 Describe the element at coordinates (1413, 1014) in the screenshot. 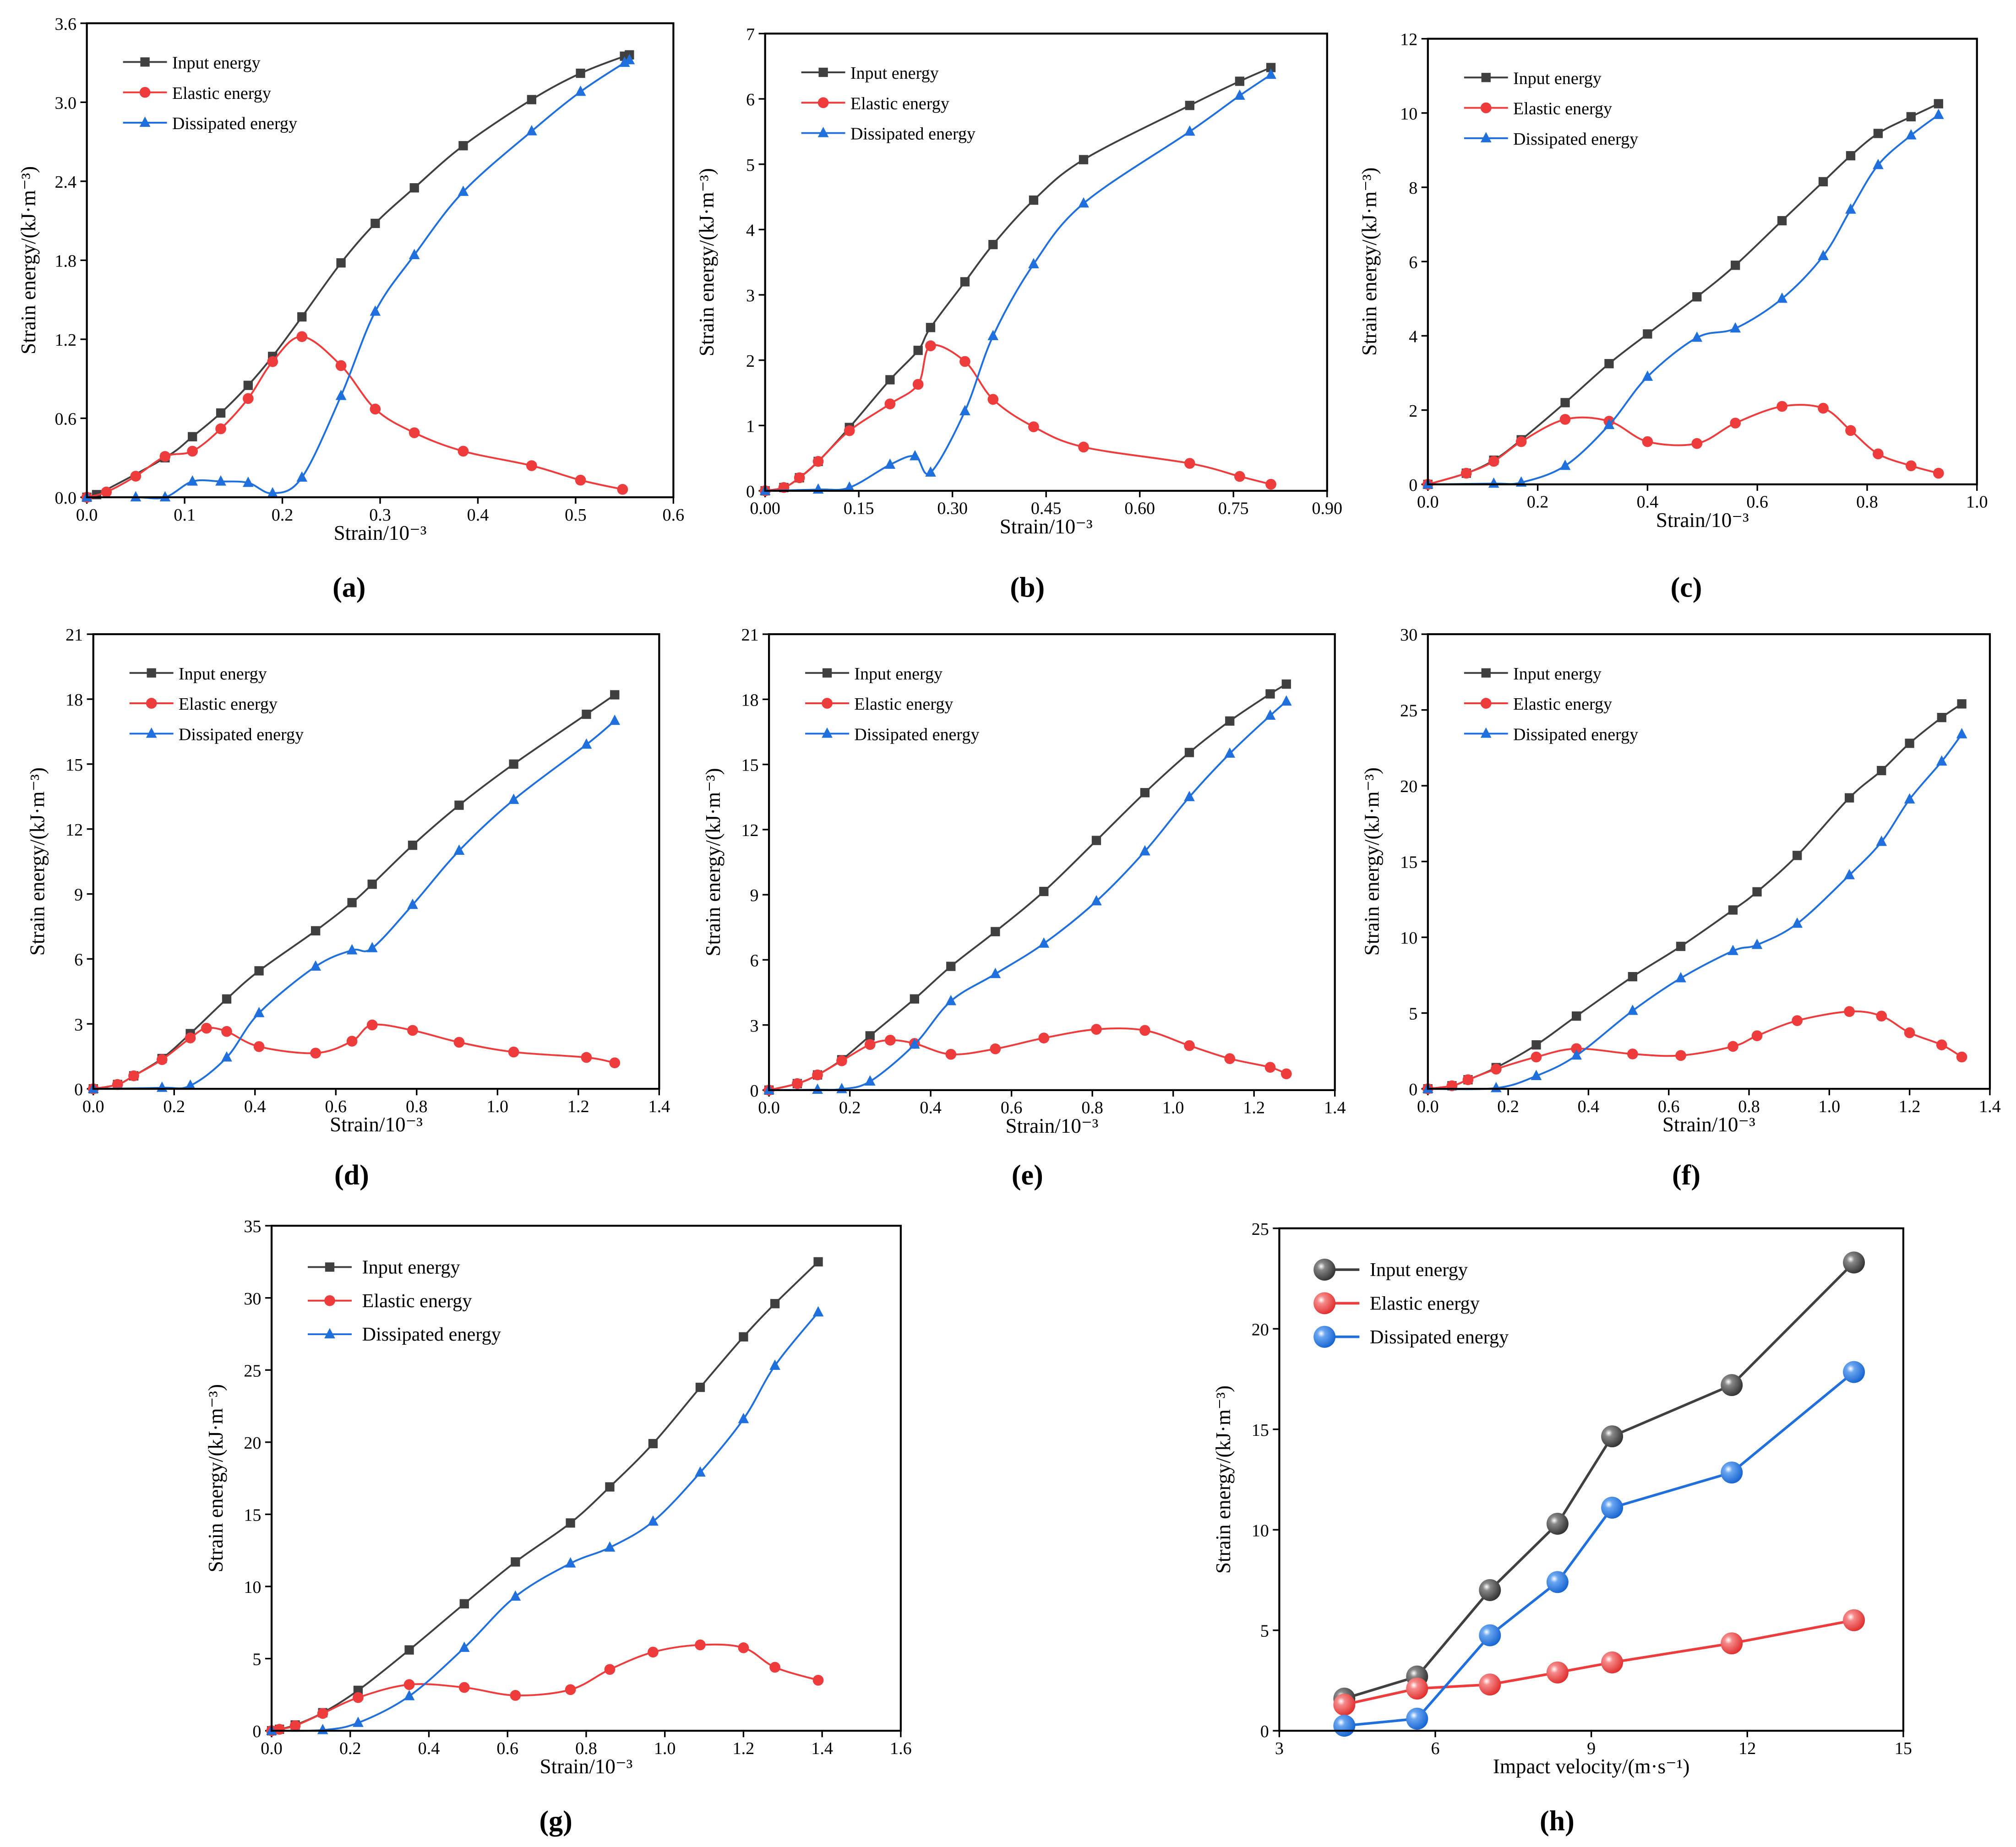

I see `y-tick-label: 5` at that location.